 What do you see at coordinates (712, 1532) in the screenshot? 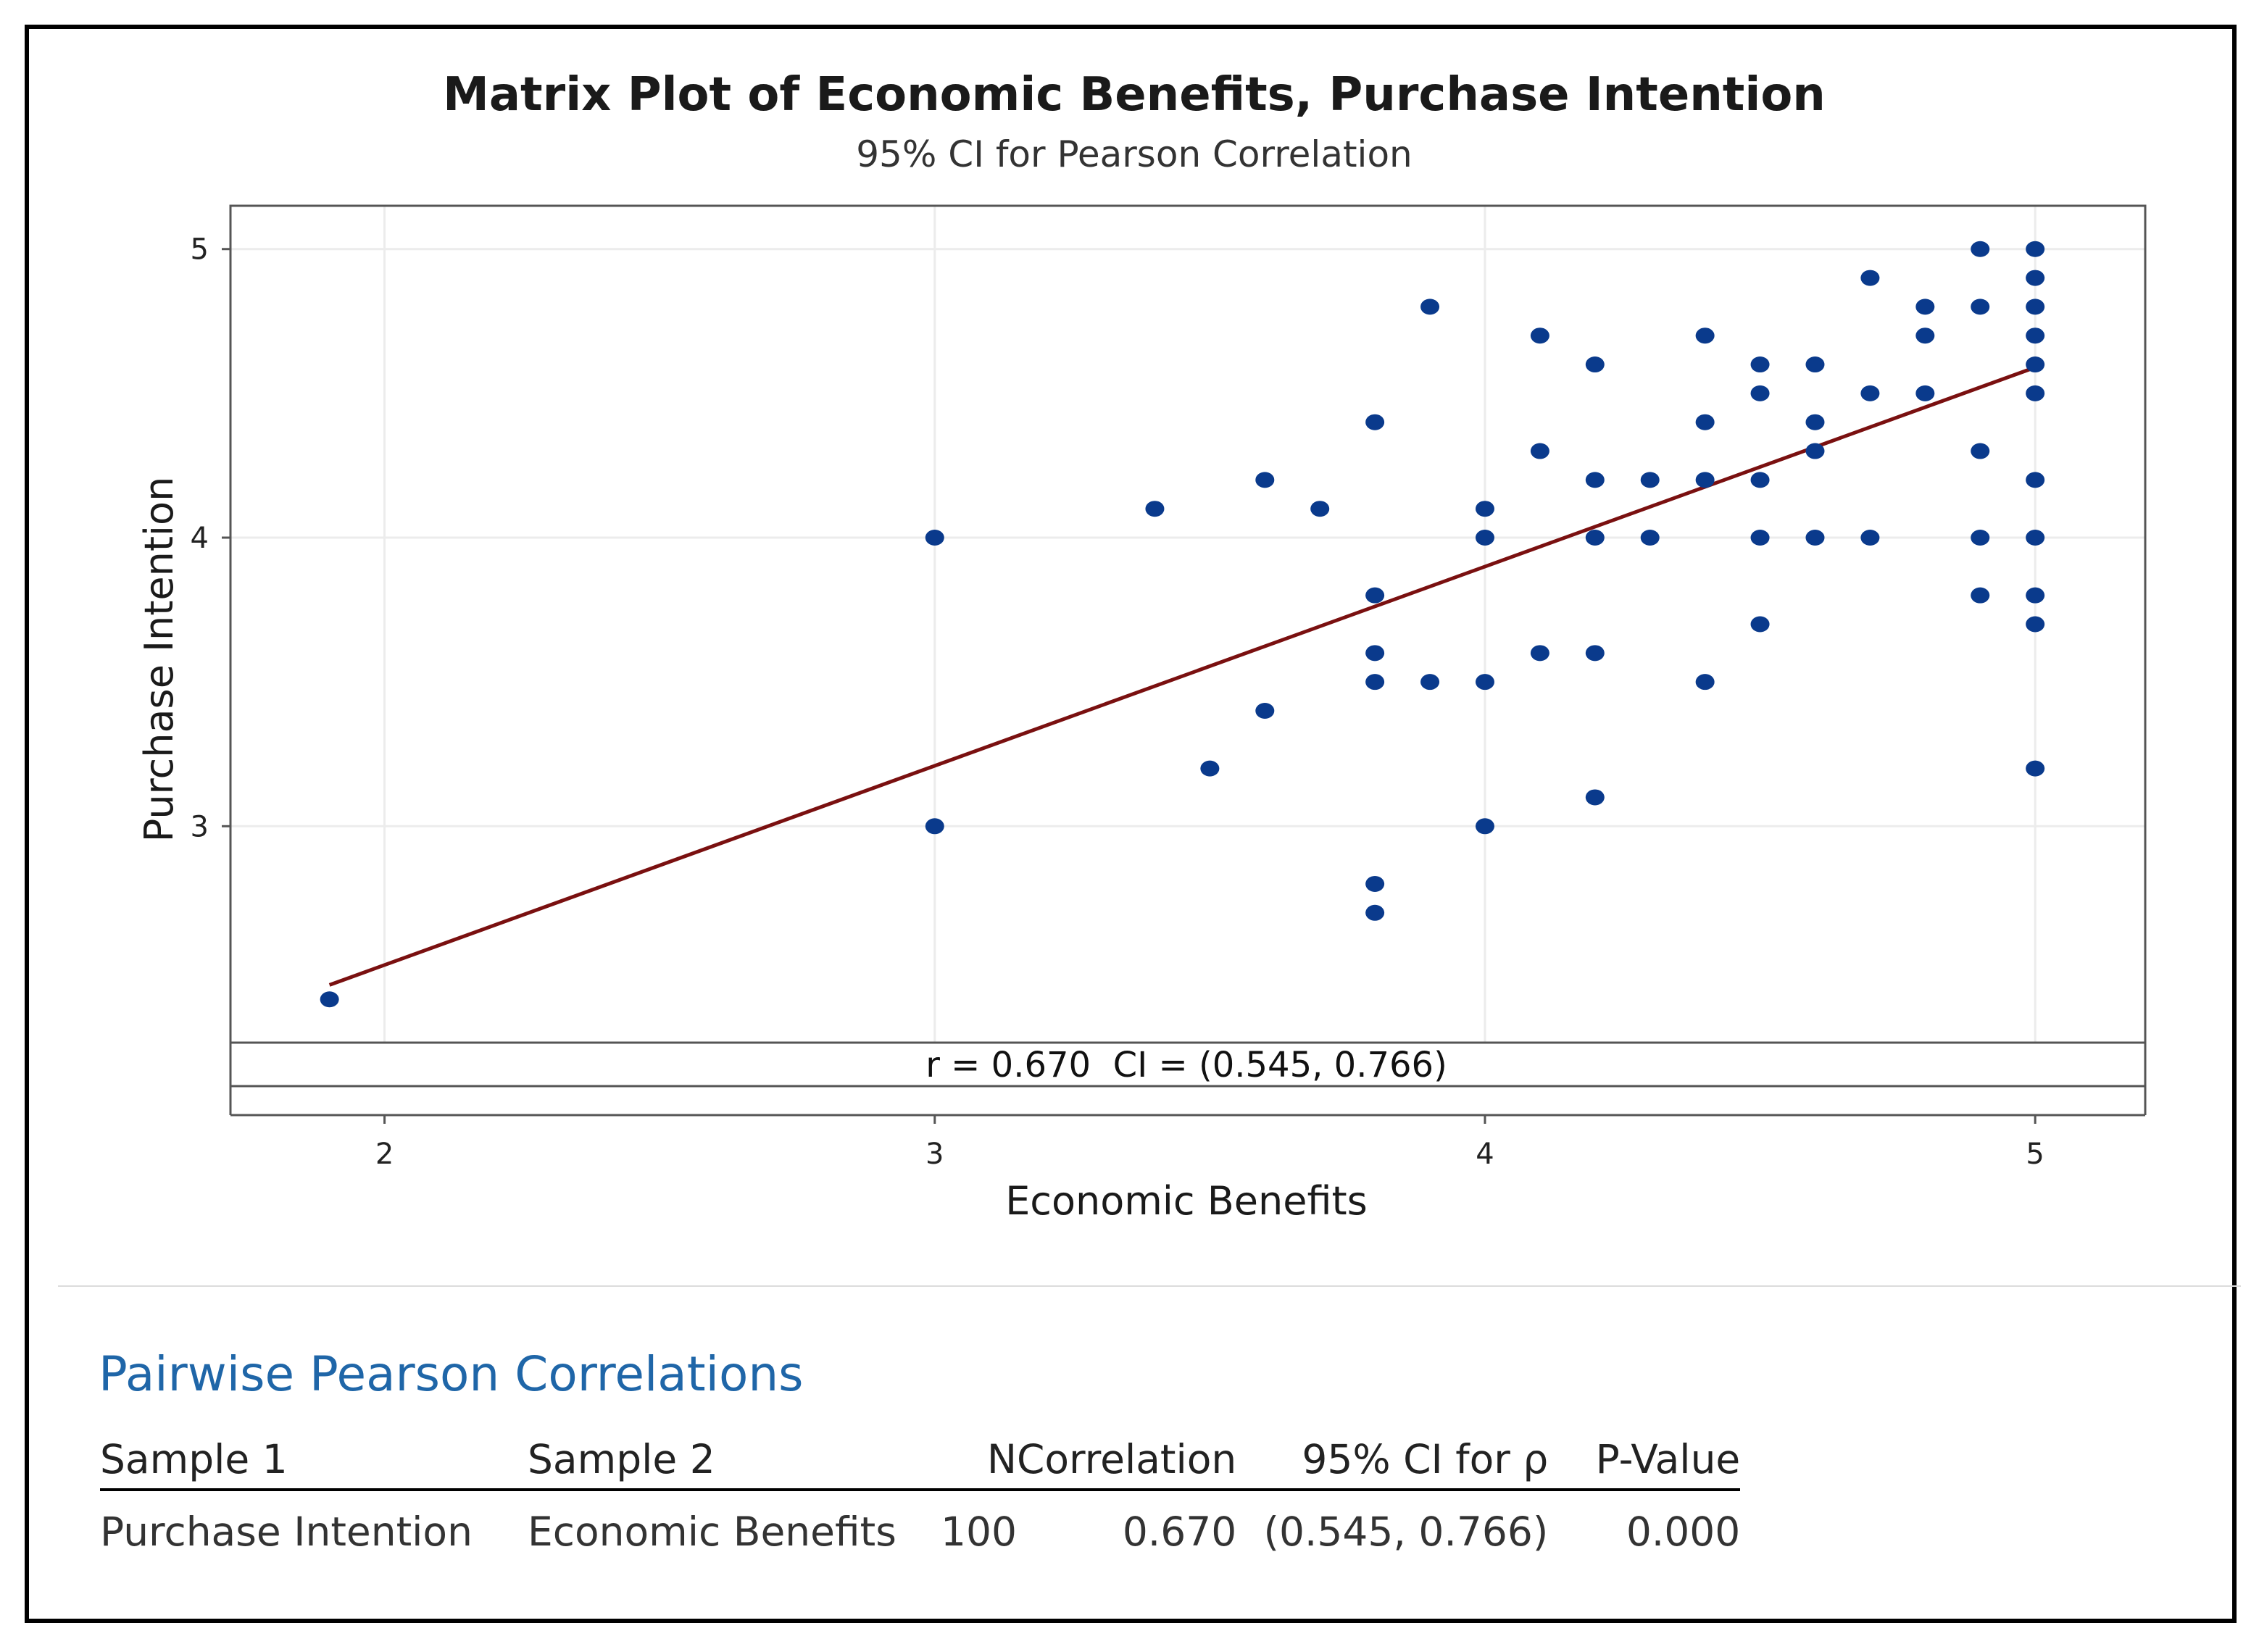
I see `cell-sample-2: Economic Benefits` at bounding box center [712, 1532].